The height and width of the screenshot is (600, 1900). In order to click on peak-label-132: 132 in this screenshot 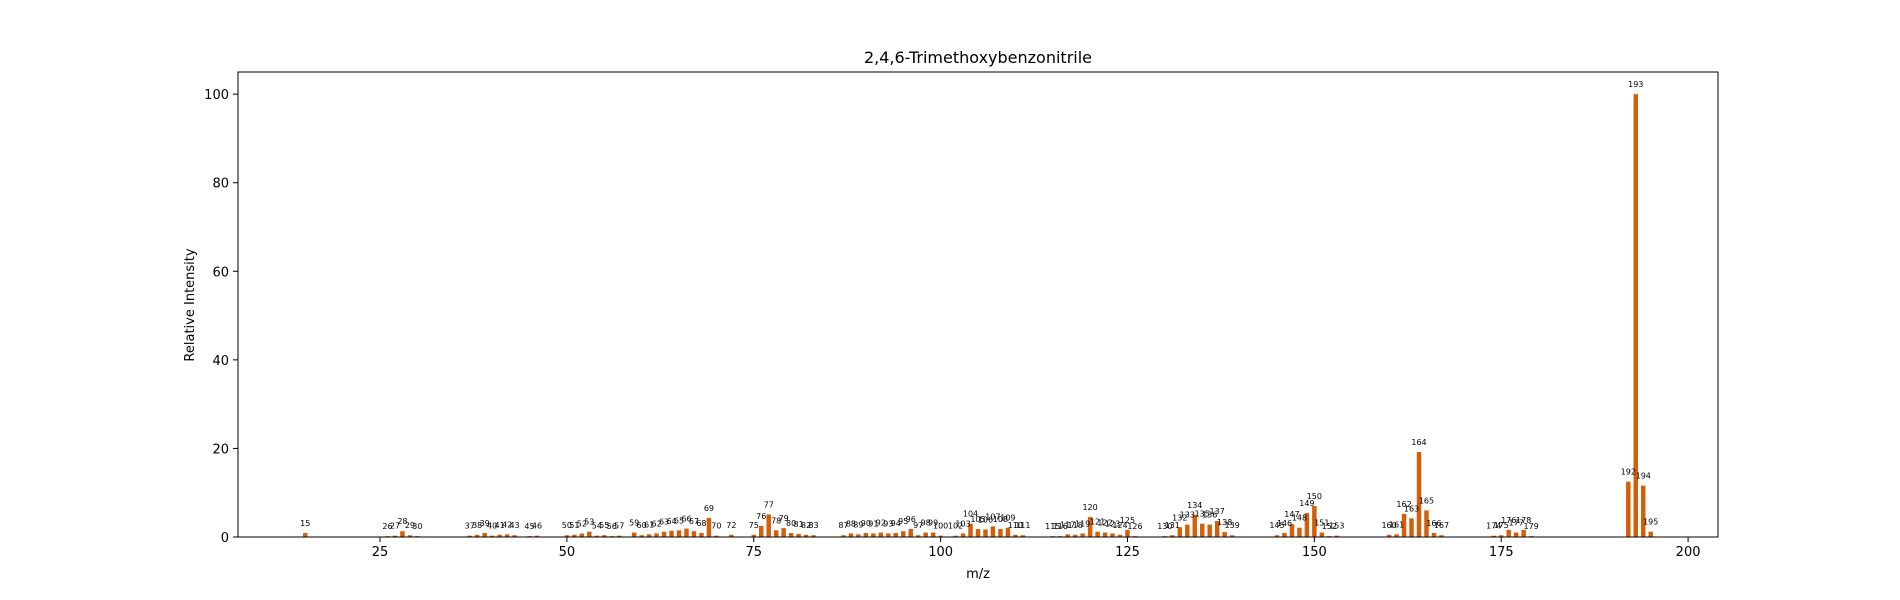, I will do `click(1179, 517)`.